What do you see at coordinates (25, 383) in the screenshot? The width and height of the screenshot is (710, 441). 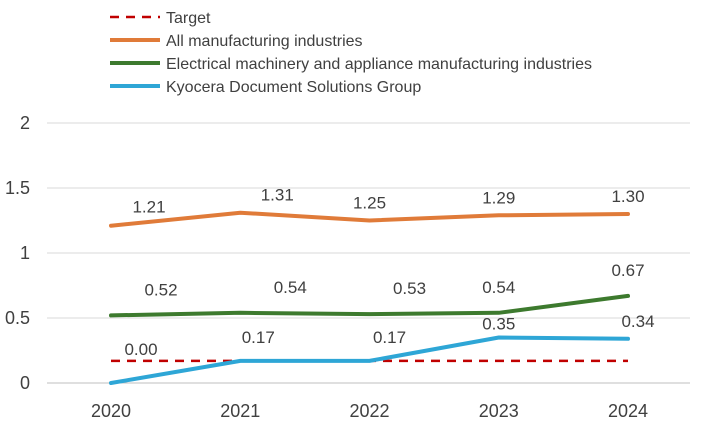 I see `y-tick-label: 0` at bounding box center [25, 383].